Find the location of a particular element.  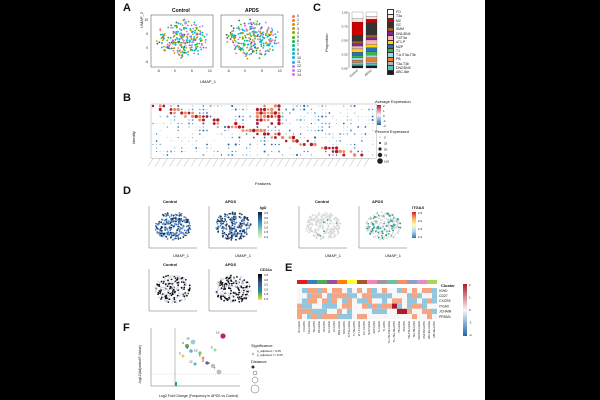

cluster-legend-item: 1 is located at coordinates (296, 20).